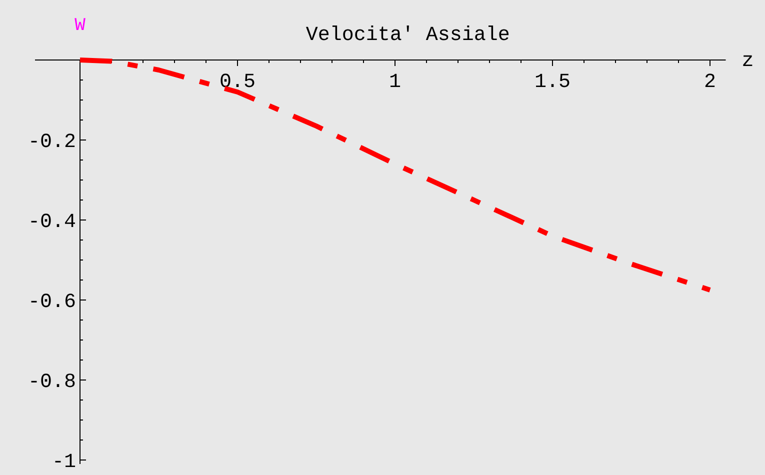 This screenshot has height=475, width=765. Describe the element at coordinates (552, 82) in the screenshot. I see `x-tick-label: 1.5` at that location.